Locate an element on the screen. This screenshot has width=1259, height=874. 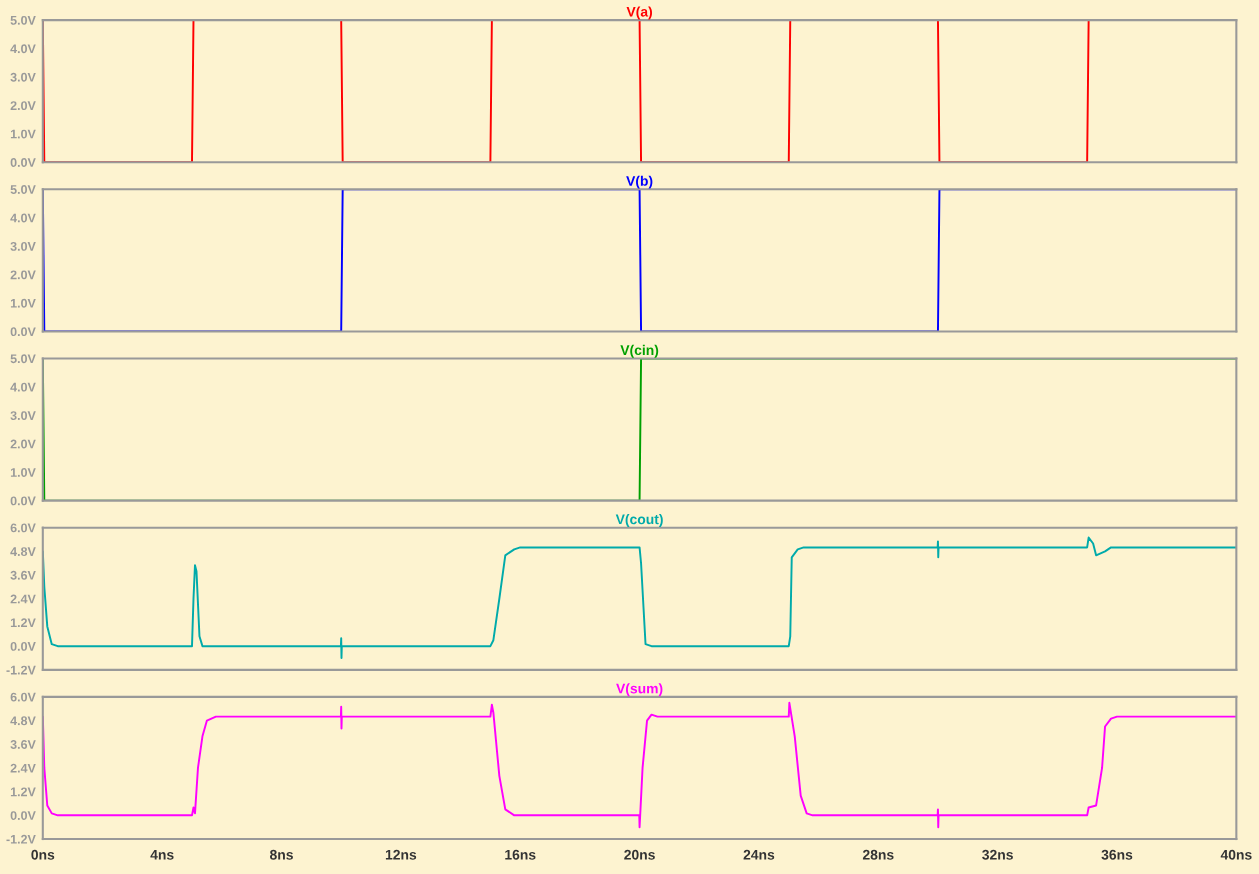
series-label: V(cout) is located at coordinates (639, 520).